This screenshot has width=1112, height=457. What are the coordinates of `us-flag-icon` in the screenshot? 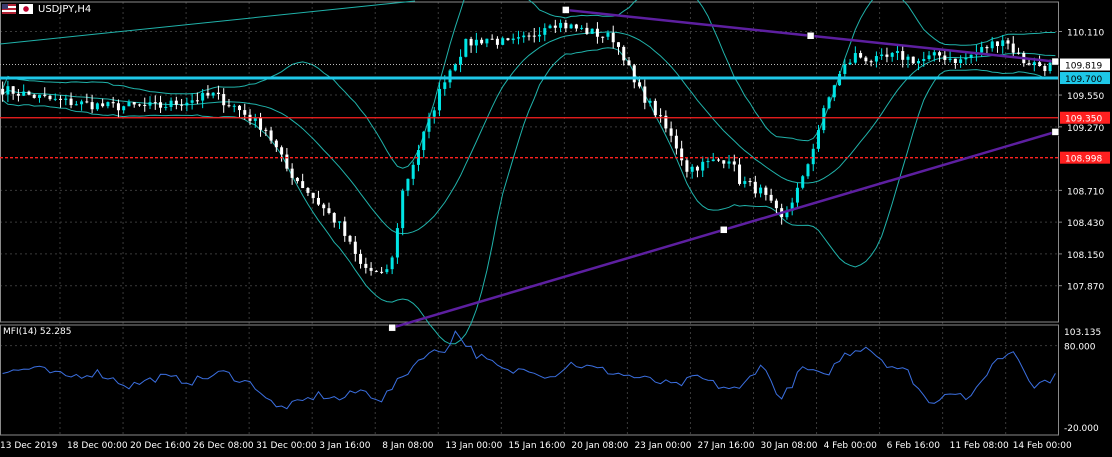 It's located at (9, 9).